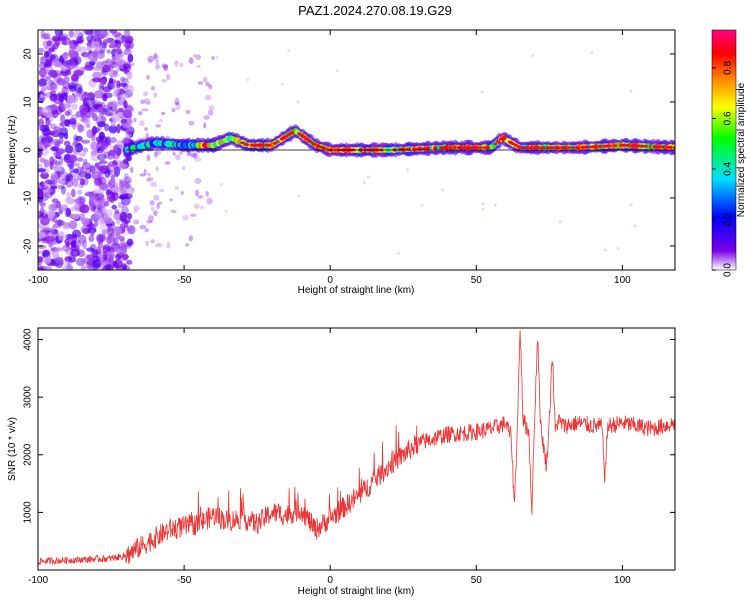 The image size is (750, 600). Describe the element at coordinates (330, 580) in the screenshot. I see `x-tick-label: 0` at that location.